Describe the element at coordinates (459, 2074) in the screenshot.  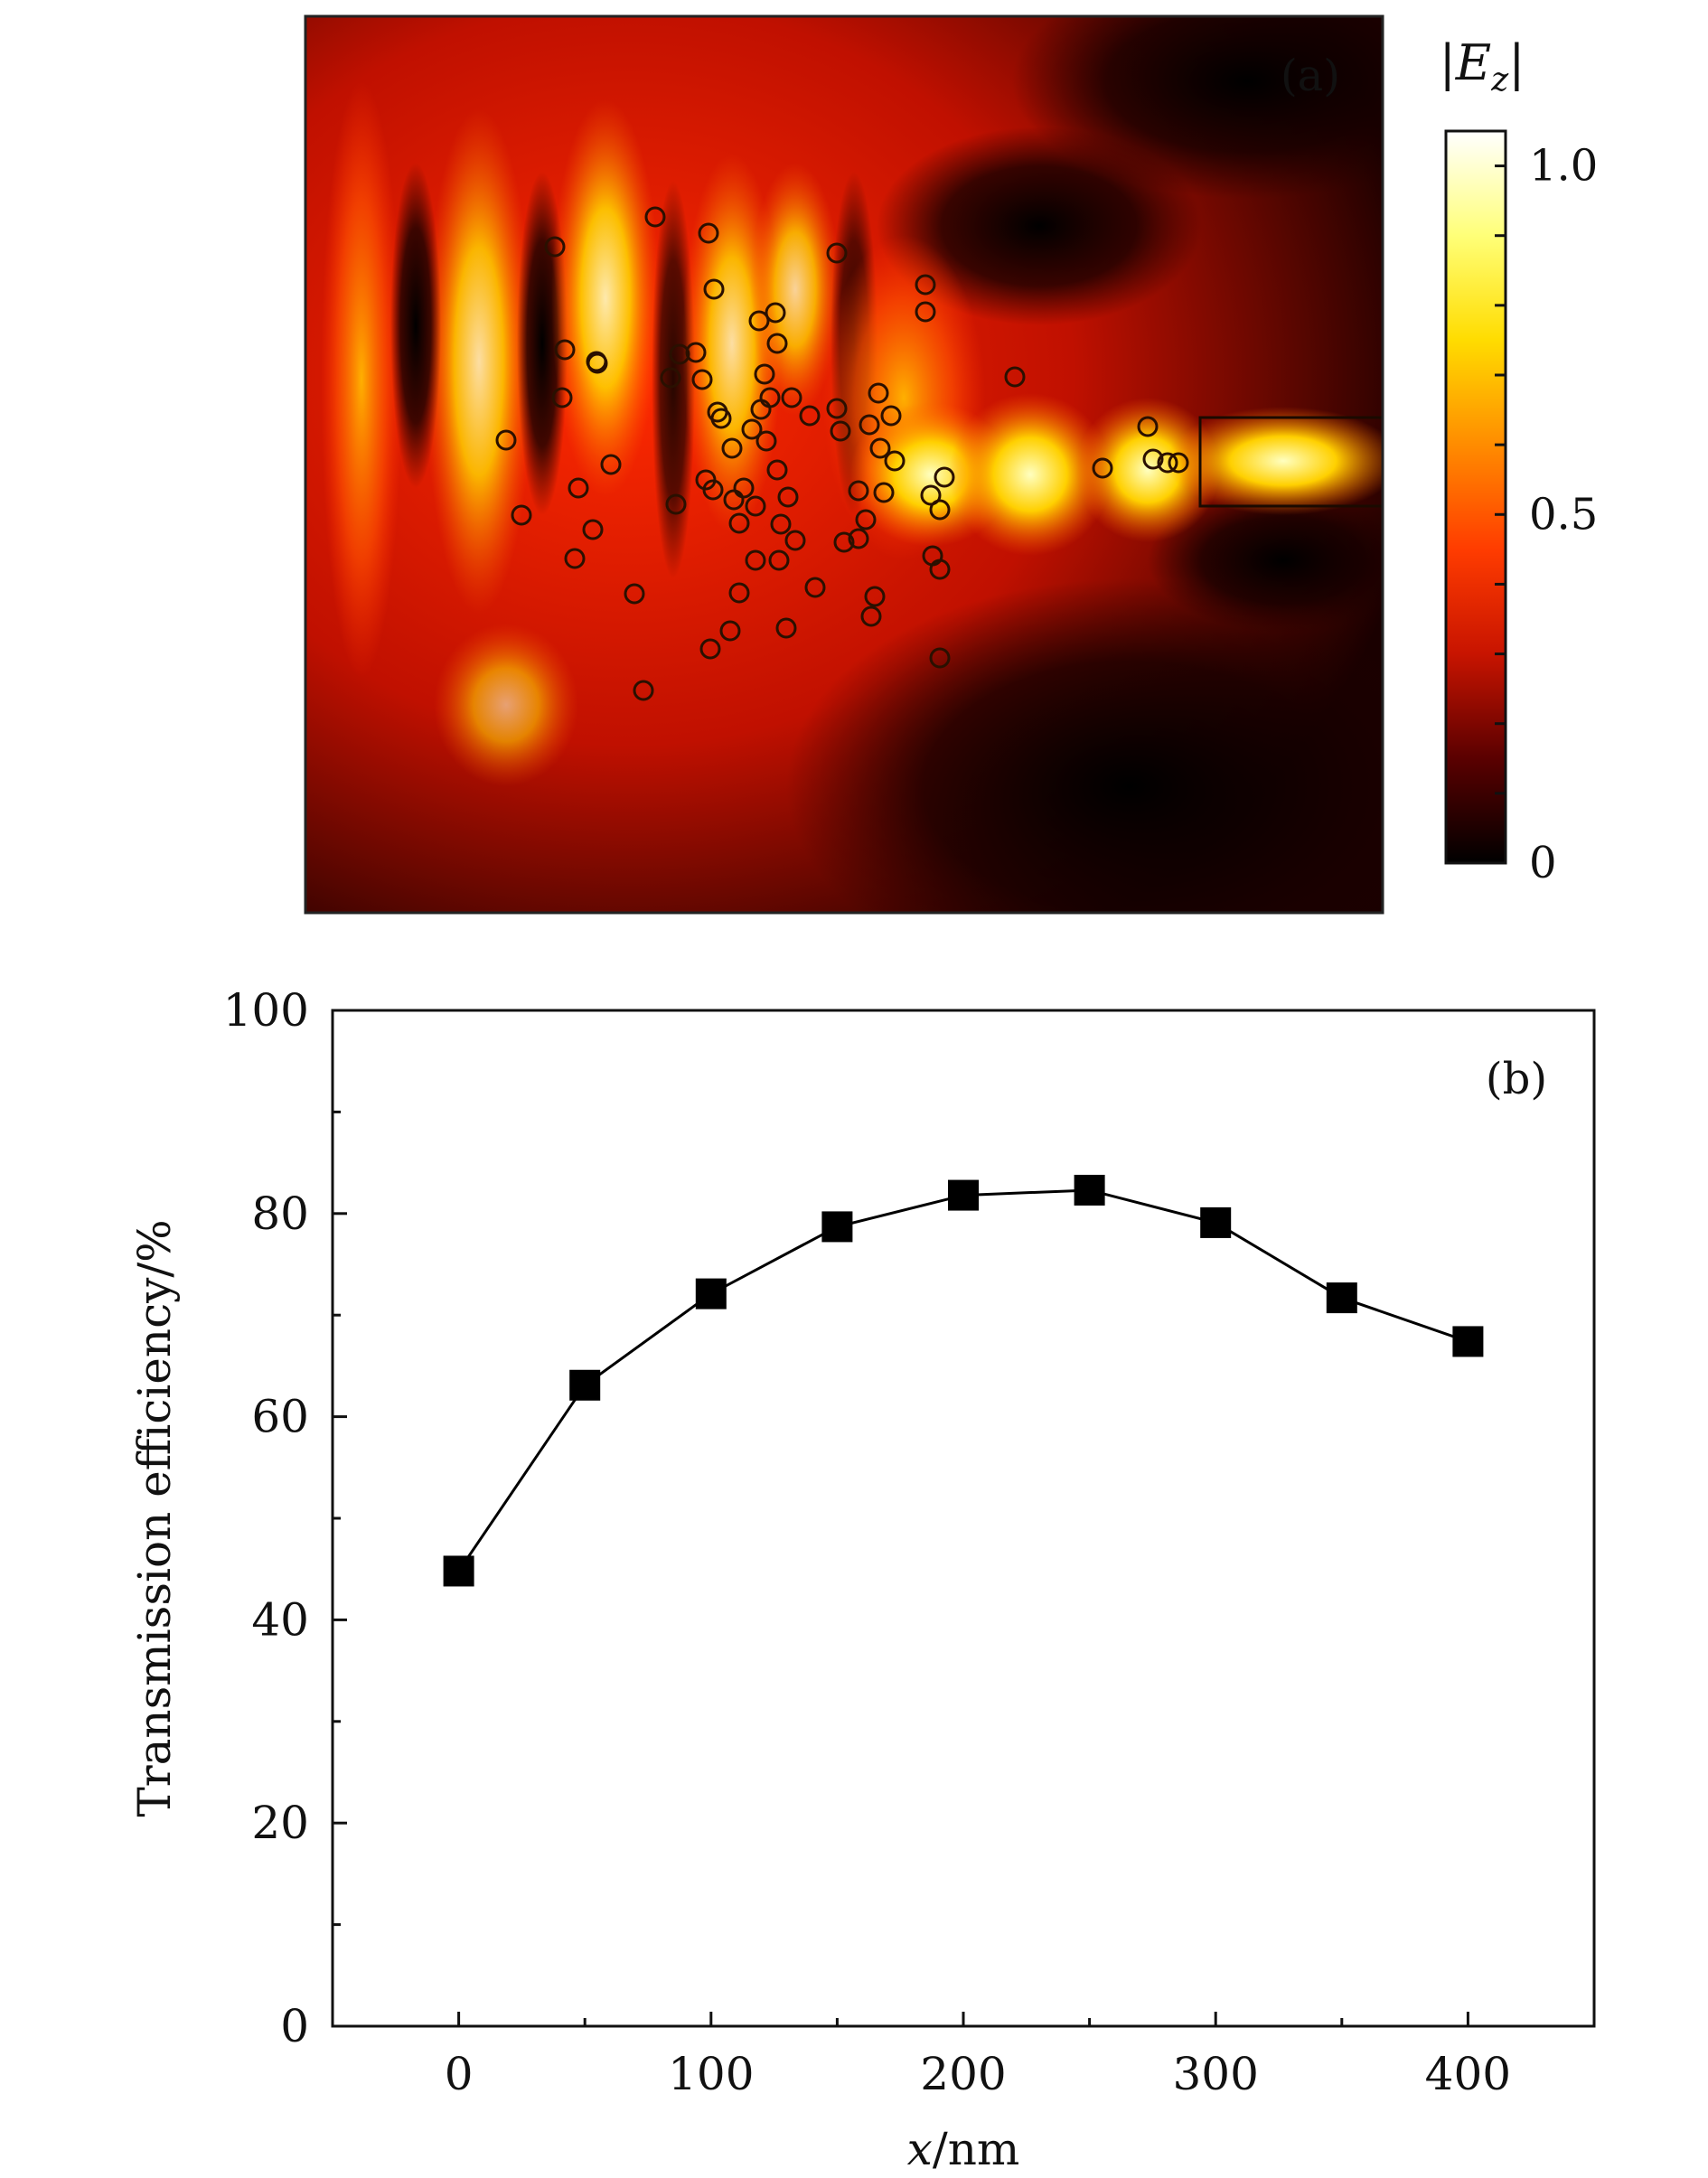
I see `x-tick-label: 0` at that location.